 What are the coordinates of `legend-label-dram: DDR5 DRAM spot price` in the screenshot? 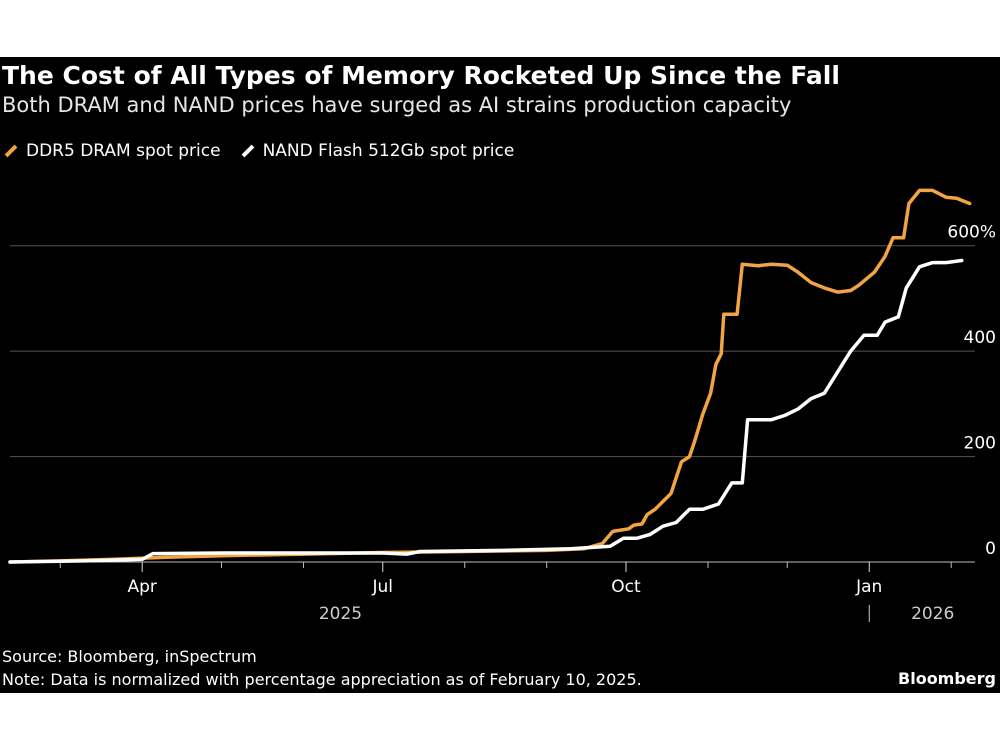 It's located at (123, 151).